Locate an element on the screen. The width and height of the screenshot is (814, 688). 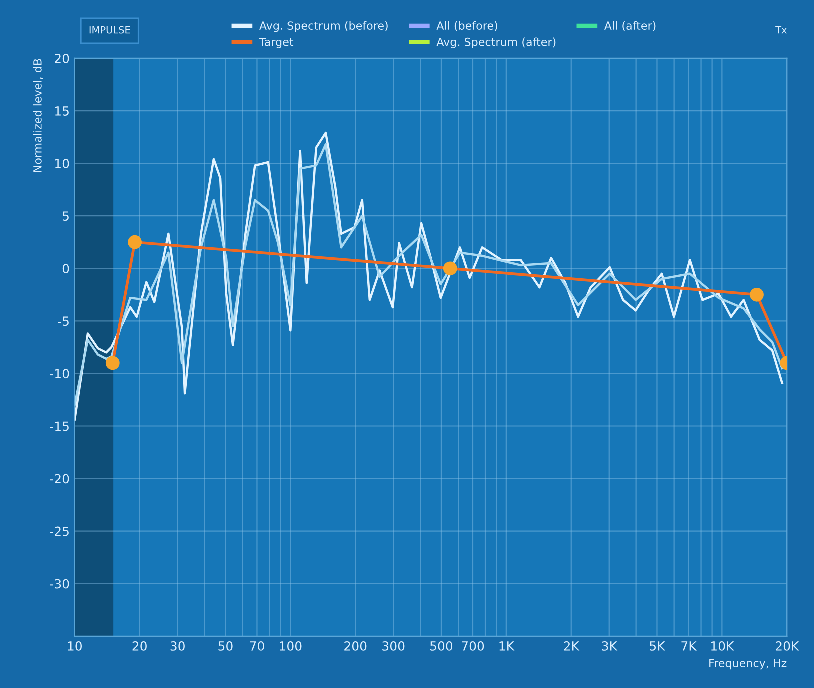
y-tick-label: -5 is located at coordinates (63, 321).